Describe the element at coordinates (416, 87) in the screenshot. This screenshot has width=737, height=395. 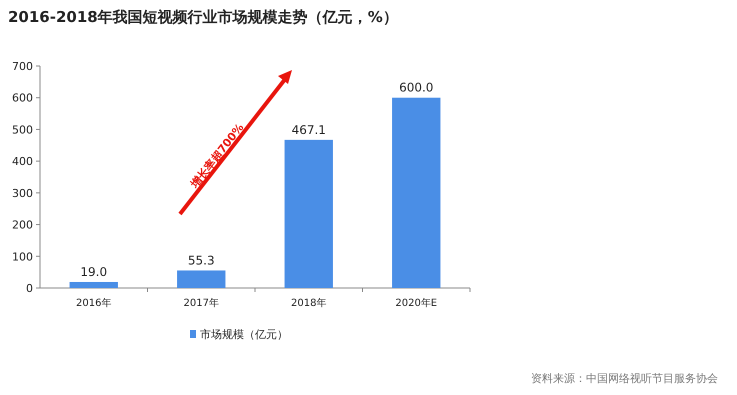
I see `data-label: 600.0` at that location.